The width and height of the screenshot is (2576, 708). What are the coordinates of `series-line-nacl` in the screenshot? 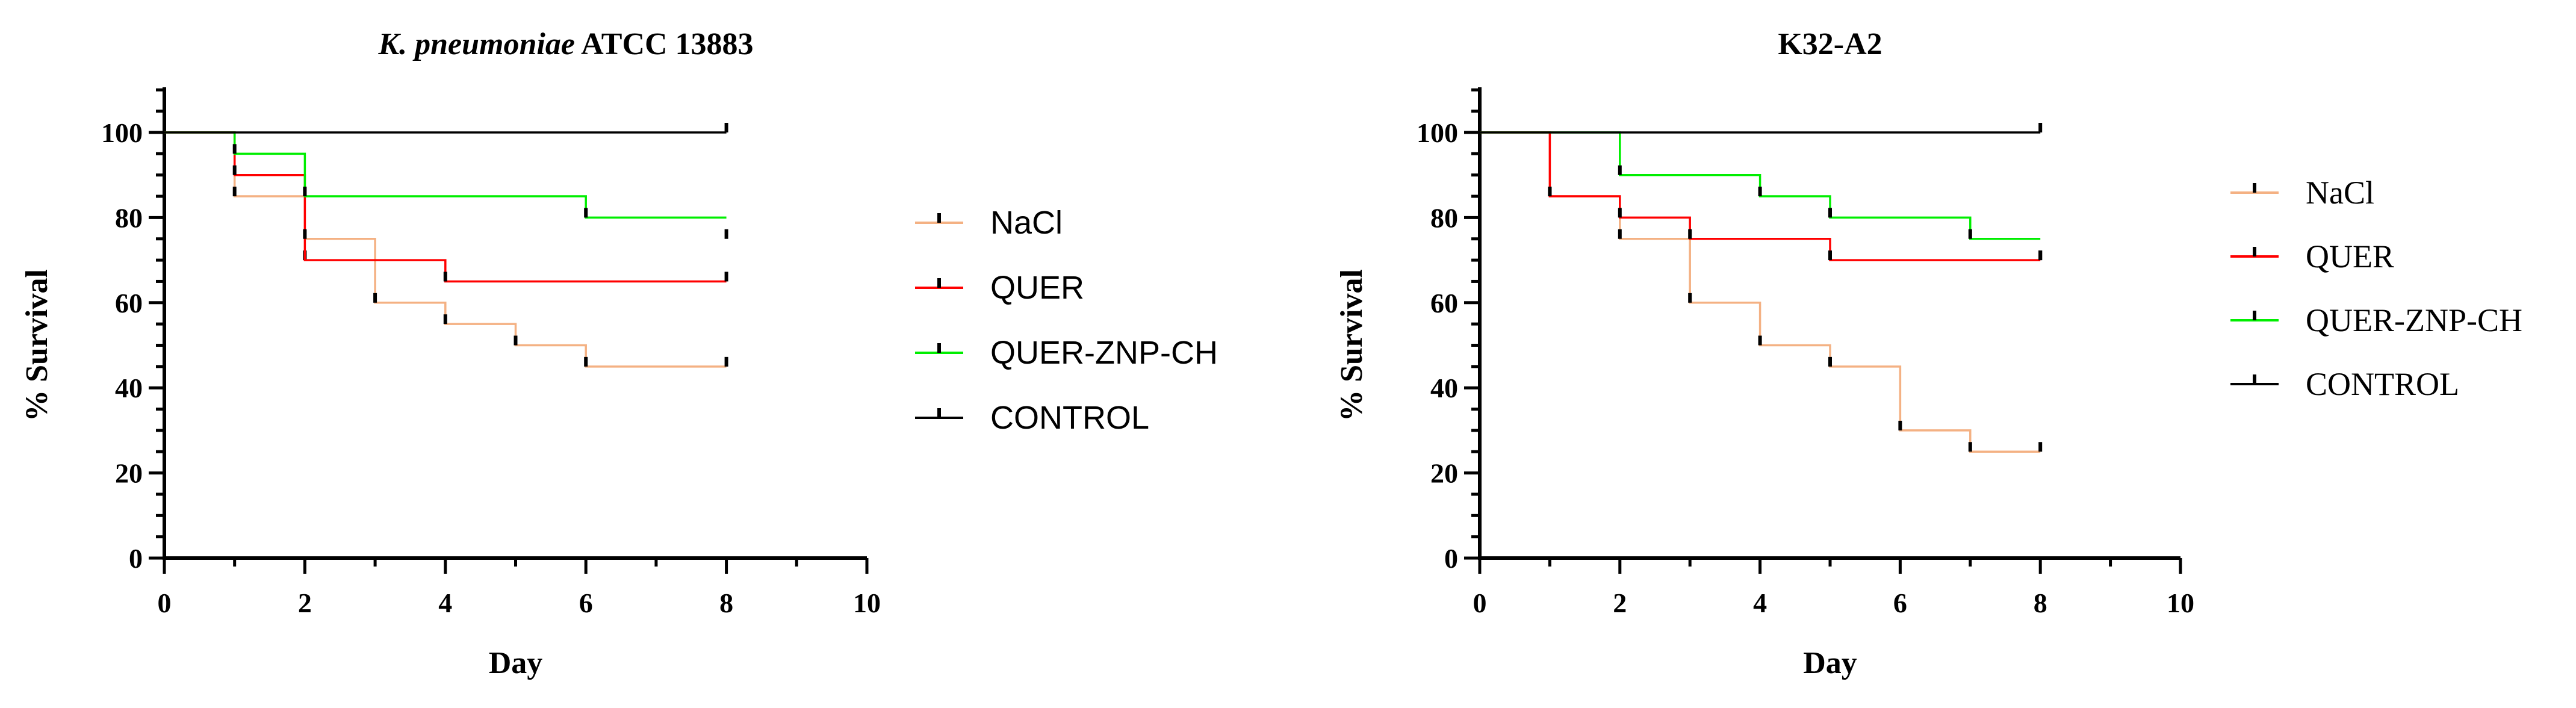 It's located at (445, 249).